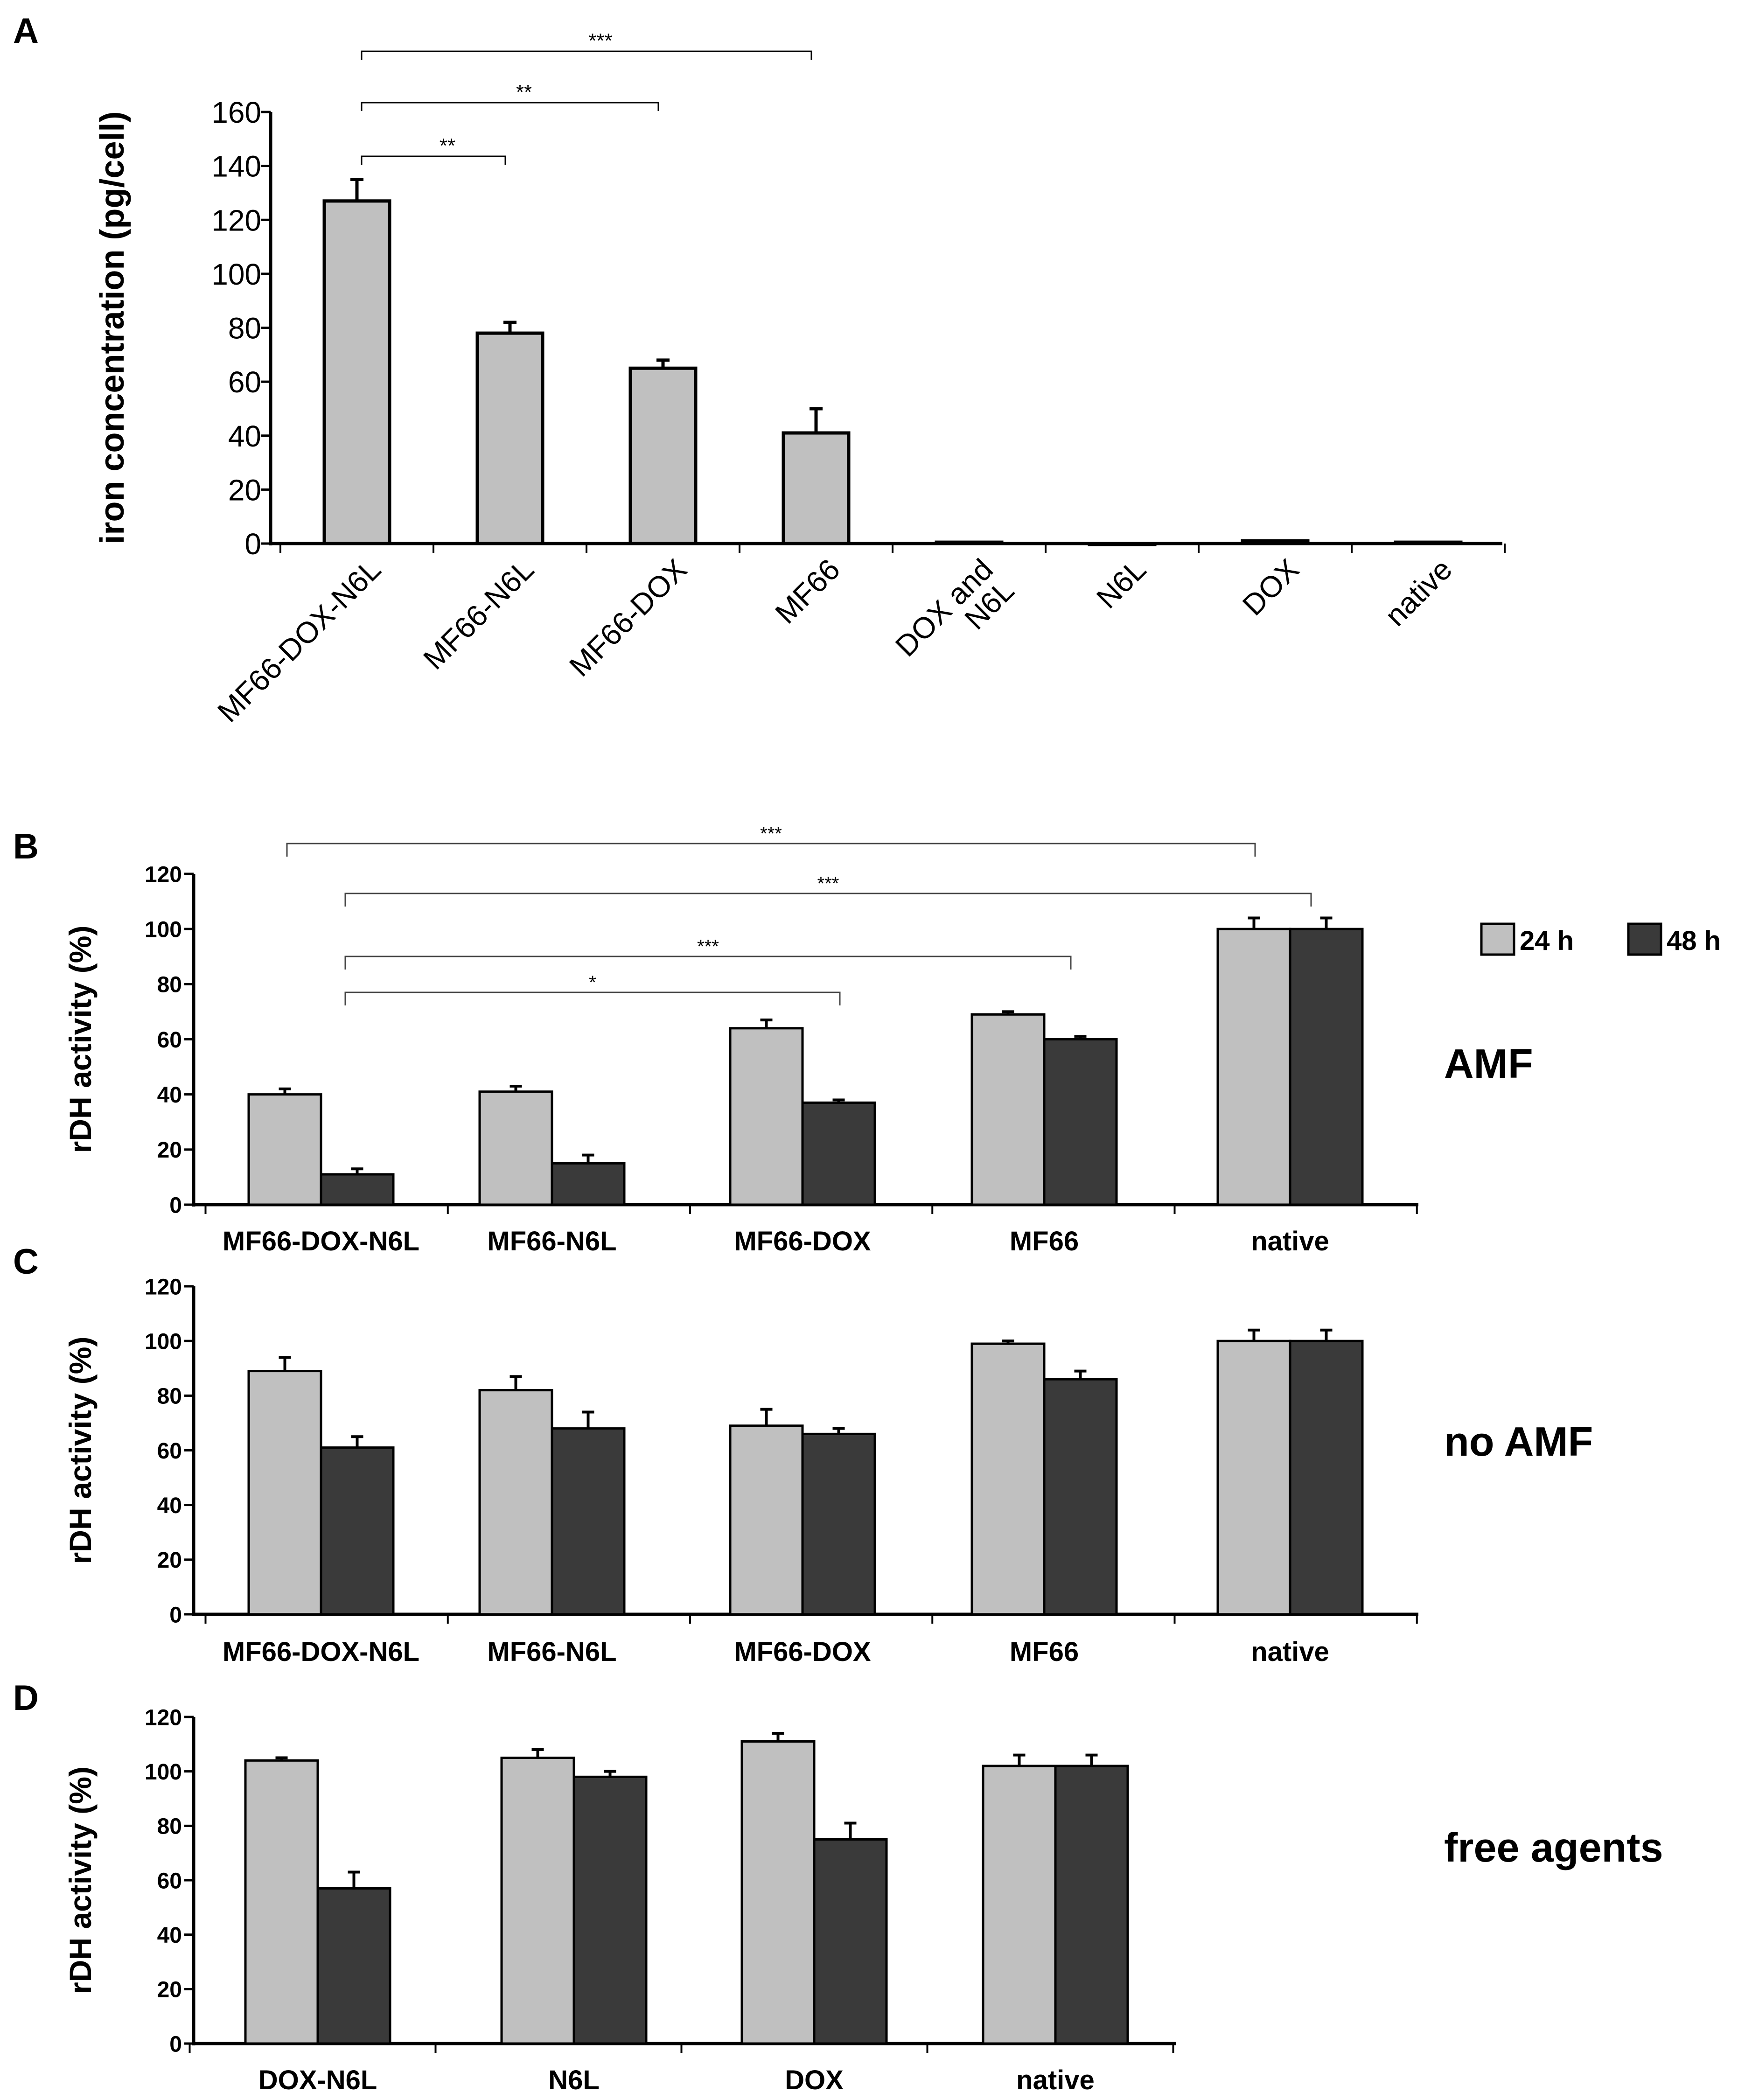 This screenshot has height=2100, width=1745. I want to click on significance-label: *, so click(593, 983).